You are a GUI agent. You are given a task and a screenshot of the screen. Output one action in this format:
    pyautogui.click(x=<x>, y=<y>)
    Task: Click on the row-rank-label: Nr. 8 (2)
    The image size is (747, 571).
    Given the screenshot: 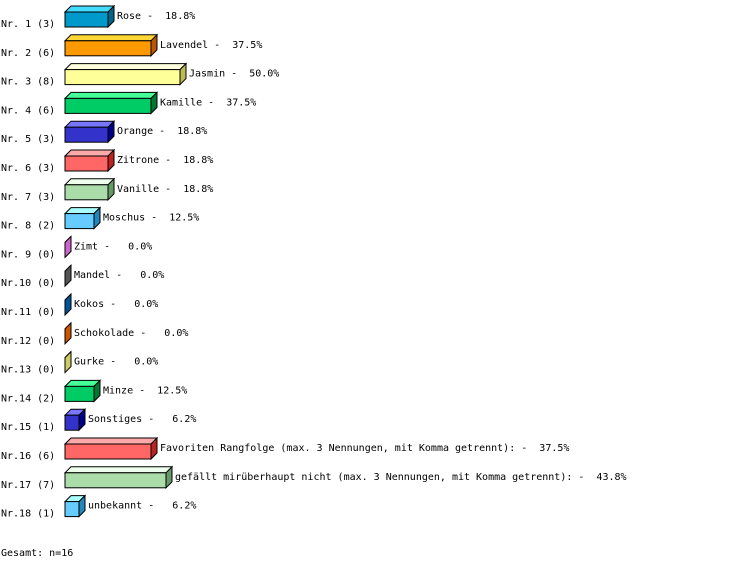 What is the action you would take?
    pyautogui.click(x=28, y=226)
    